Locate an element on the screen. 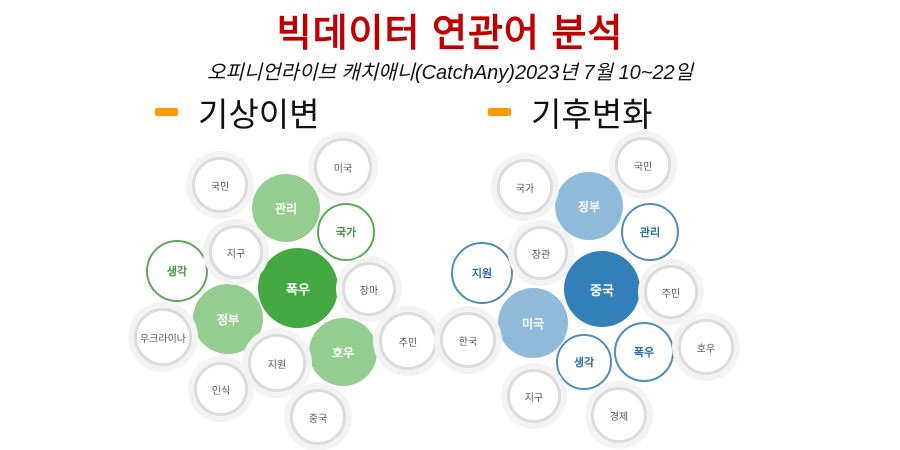 The width and height of the screenshot is (900, 450). legend-weather-anomaly: 기상이변 is located at coordinates (237, 112).